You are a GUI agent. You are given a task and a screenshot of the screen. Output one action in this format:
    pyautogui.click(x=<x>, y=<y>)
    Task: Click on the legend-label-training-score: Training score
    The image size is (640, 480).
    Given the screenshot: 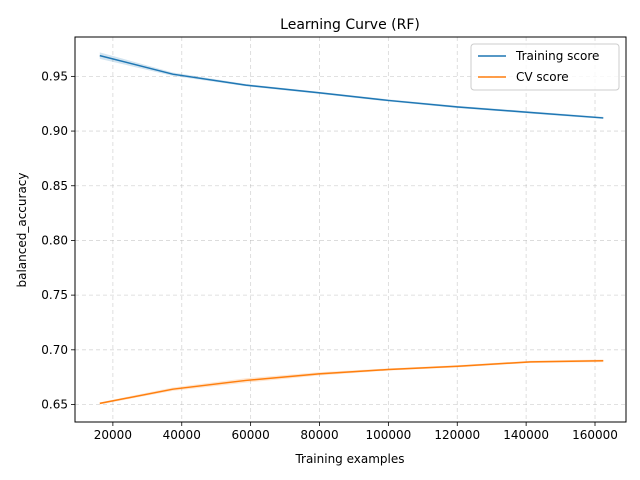 What is the action you would take?
    pyautogui.click(x=557, y=56)
    